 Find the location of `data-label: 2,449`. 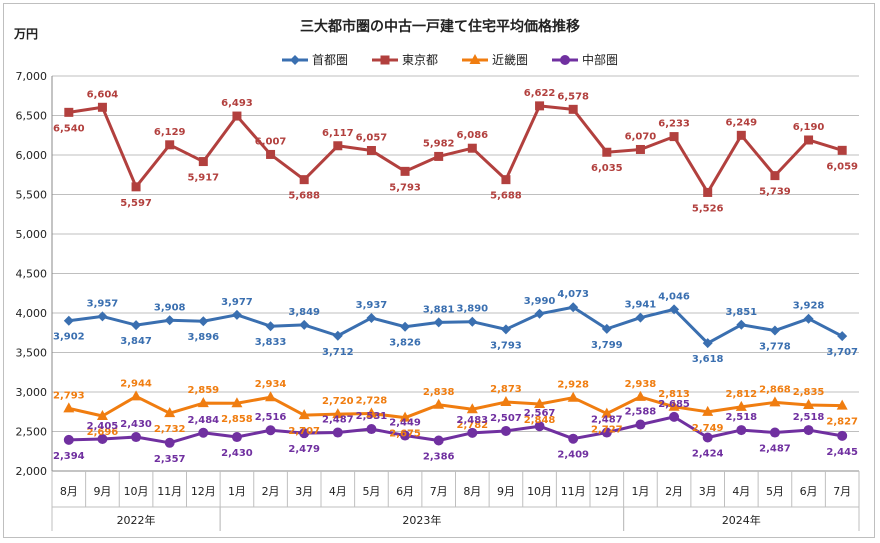

data-label: 2,449 is located at coordinates (405, 423).